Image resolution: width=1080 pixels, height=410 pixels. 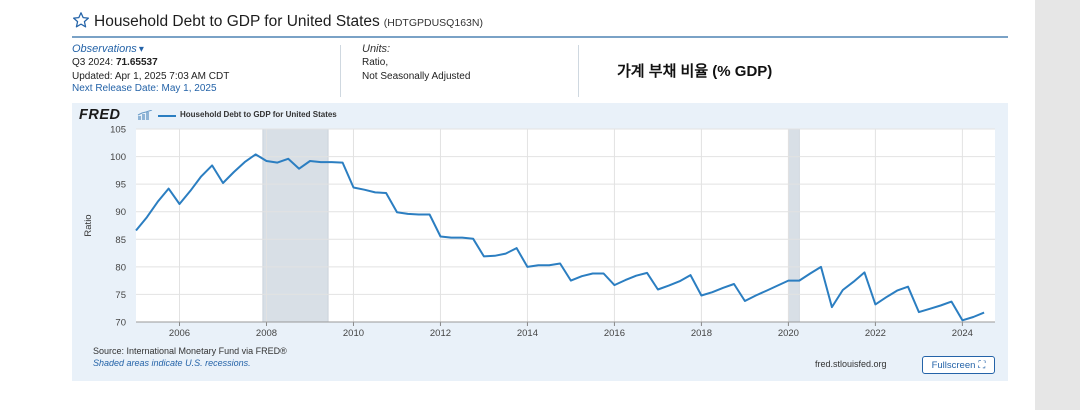 I want to click on y-tick-label: 105, so click(x=118, y=130).